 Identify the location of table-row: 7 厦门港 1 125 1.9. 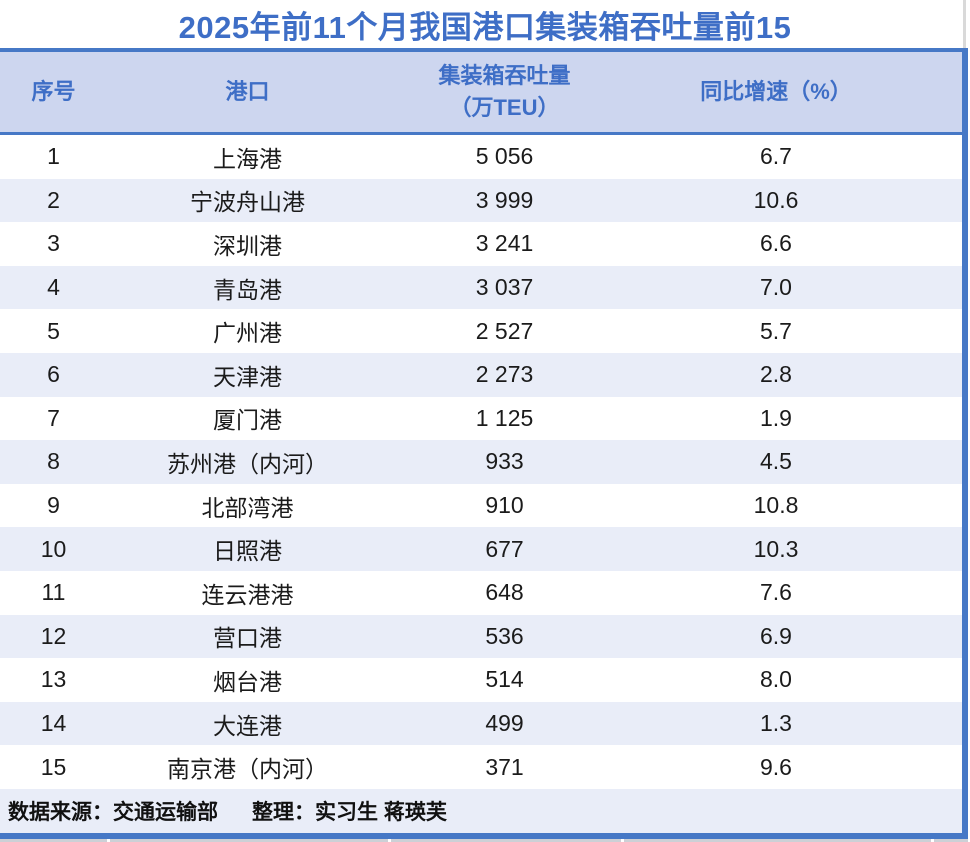
(481, 418).